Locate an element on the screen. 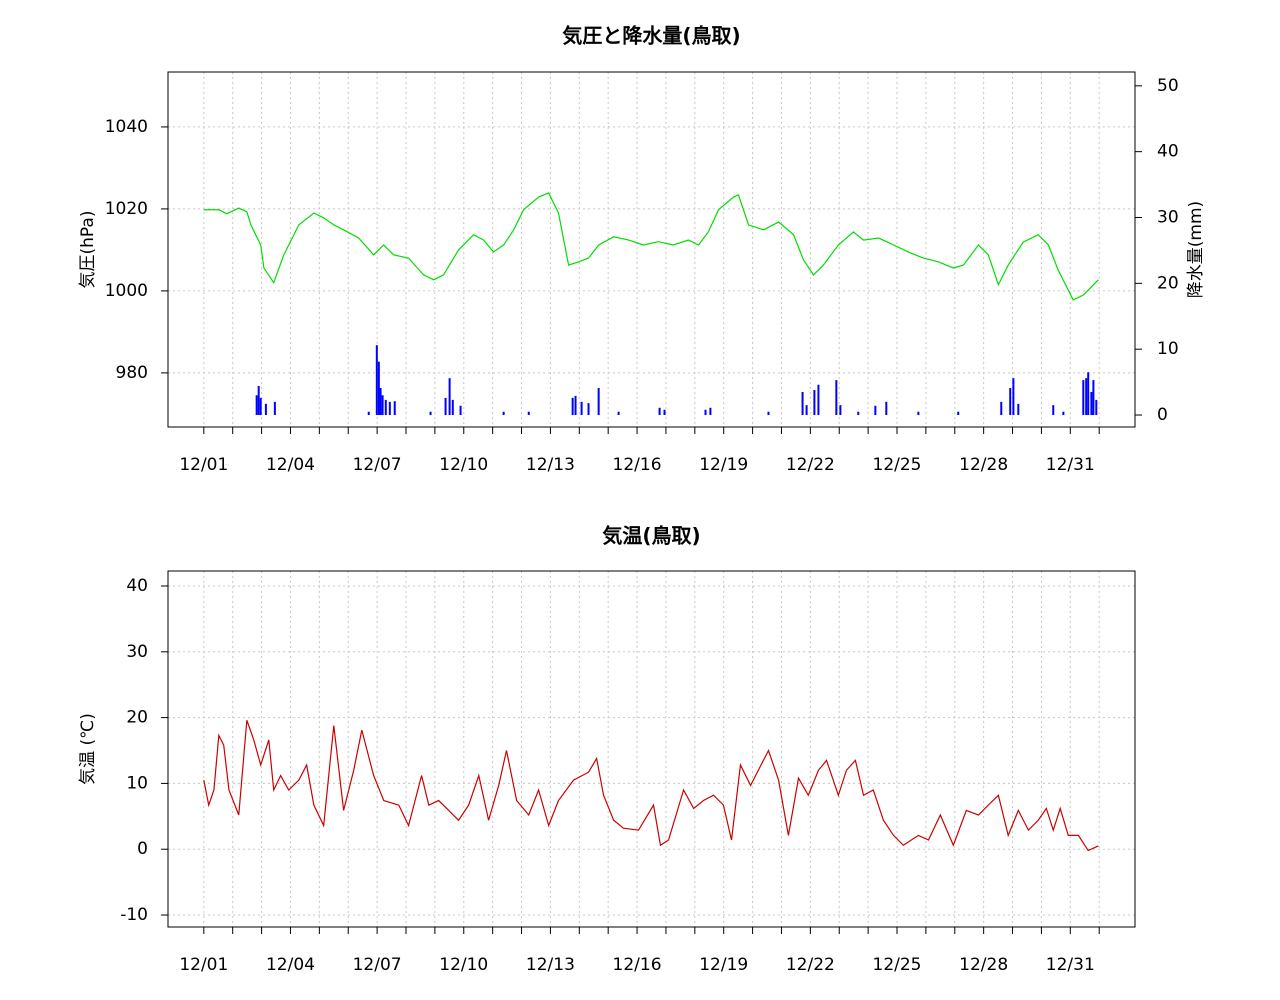  y-tick-label: 20 is located at coordinates (137, 718).